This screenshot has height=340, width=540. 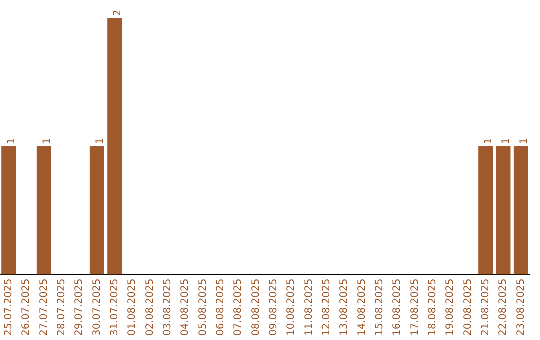 What do you see at coordinates (521, 307) in the screenshot?
I see `x-tick-label: 23.08.2025` at bounding box center [521, 307].